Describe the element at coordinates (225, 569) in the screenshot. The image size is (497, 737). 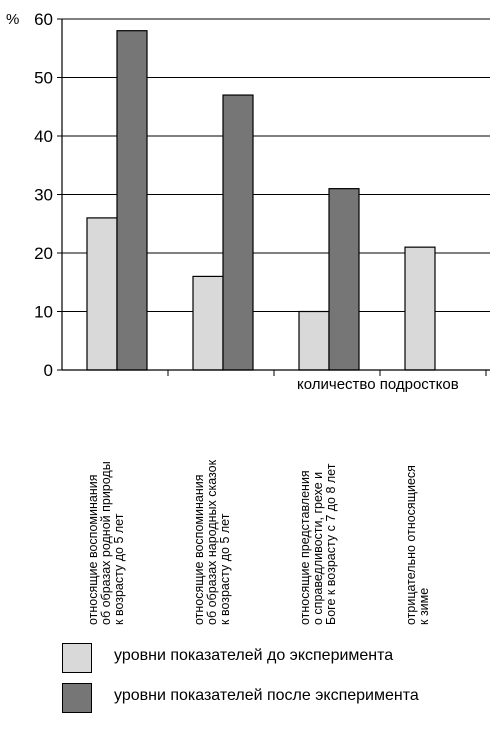
I see `category-label-1-line-2: к возрасту до 5 лет` at that location.